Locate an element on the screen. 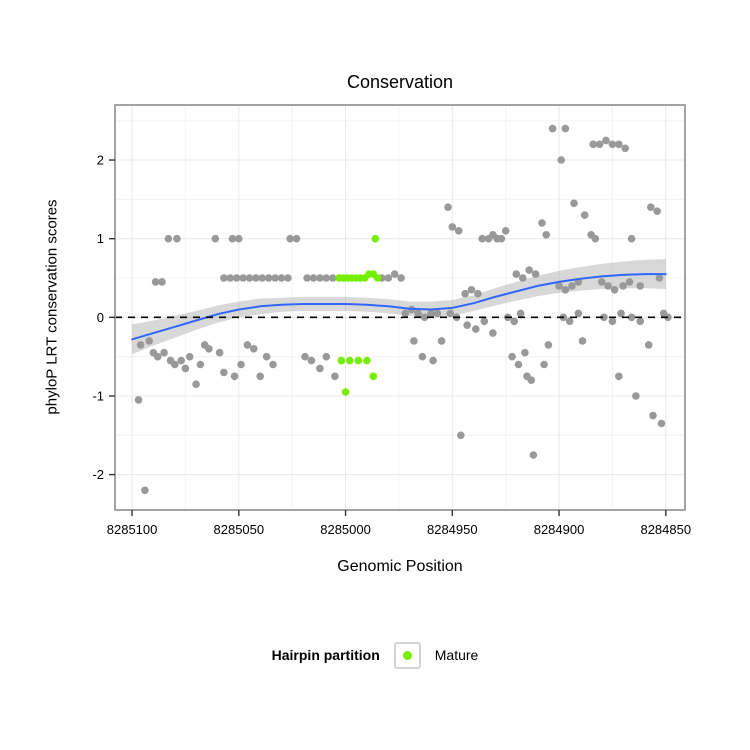 This screenshot has height=750, width=750. legend-key is located at coordinates (407, 655).